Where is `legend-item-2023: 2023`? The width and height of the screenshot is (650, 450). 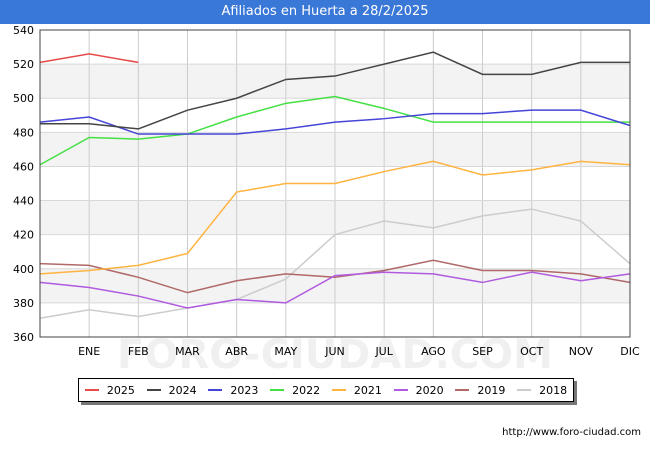
legend-item-2023: 2023 is located at coordinates (233, 390).